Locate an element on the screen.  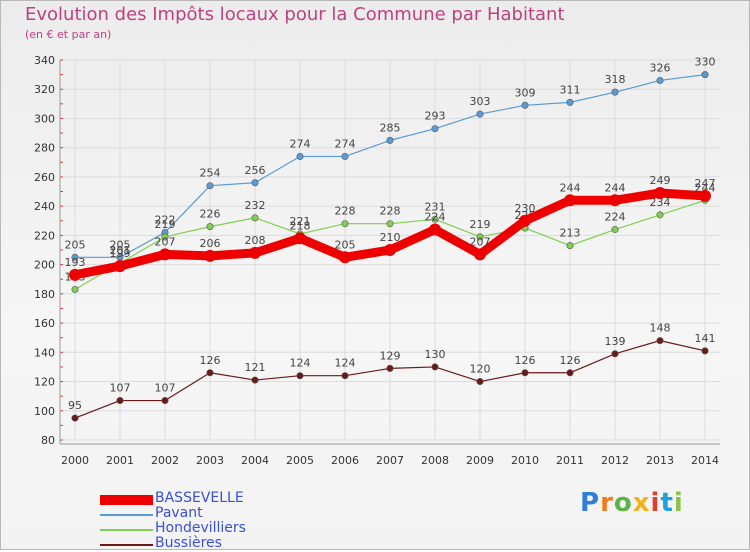
logo-letter: i is located at coordinates (655, 503).